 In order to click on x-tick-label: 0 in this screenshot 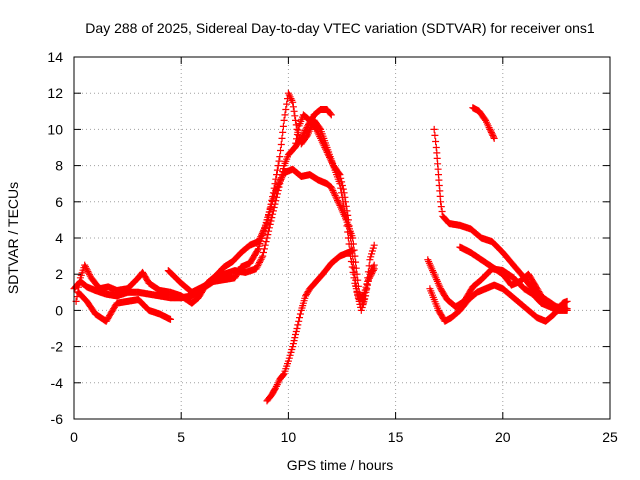, I will do `click(74, 437)`.